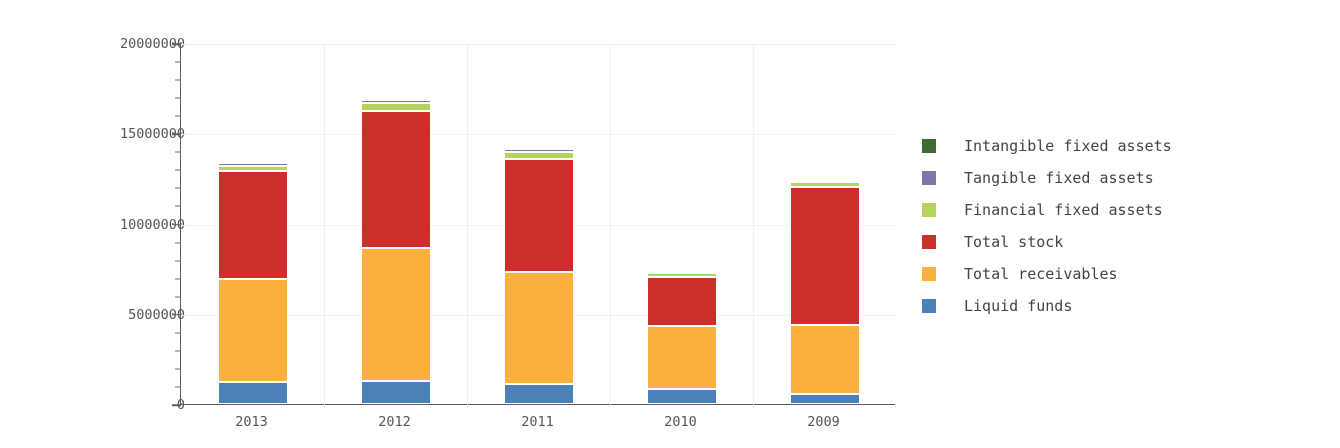 Image resolution: width=1340 pixels, height=448 pixels. I want to click on bar-group-2010, so click(681, 223).